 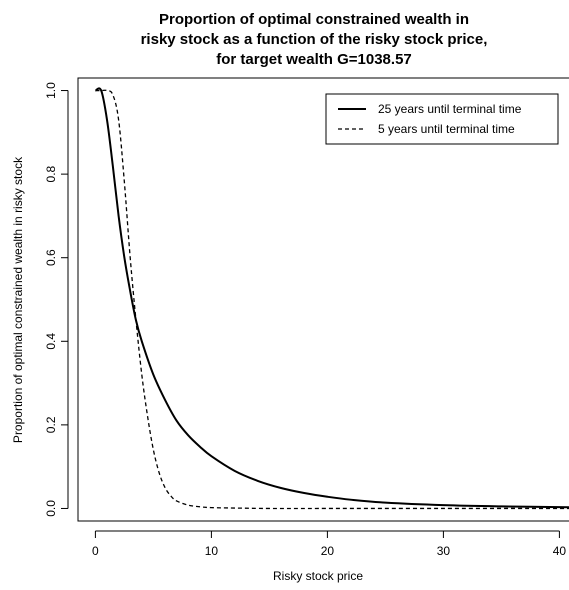 I want to click on x-tick-label: 20, so click(x=328, y=551).